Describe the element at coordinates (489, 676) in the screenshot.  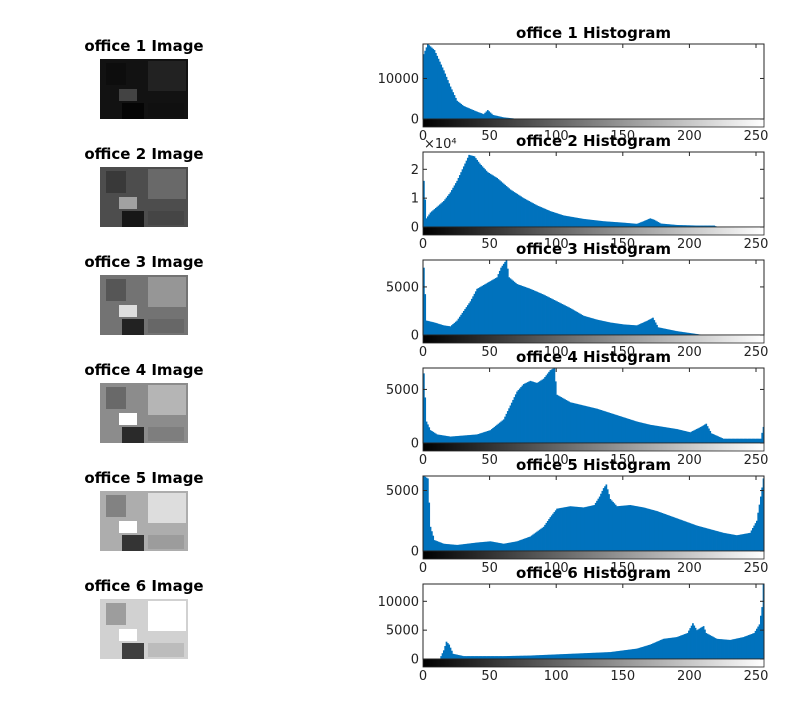
I see `x-tick-label: 50` at that location.